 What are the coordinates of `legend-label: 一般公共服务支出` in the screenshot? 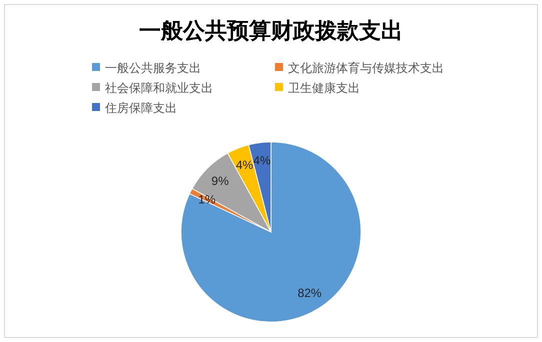 It's located at (153, 68).